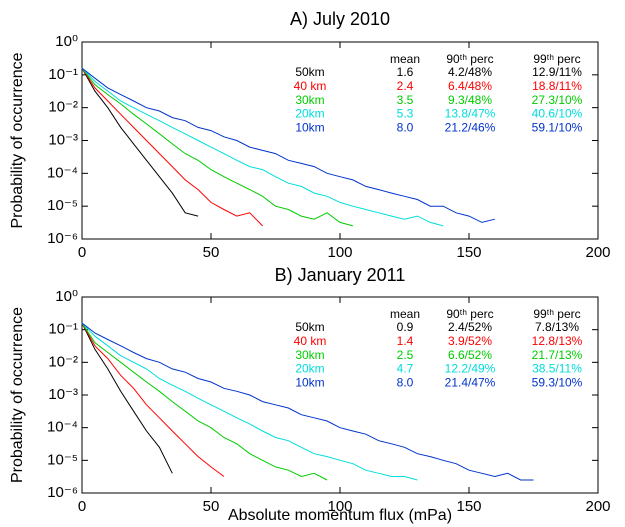 This screenshot has width=625, height=527. Describe the element at coordinates (470, 127) in the screenshot. I see `table-cell: 21.2/46%` at that location.